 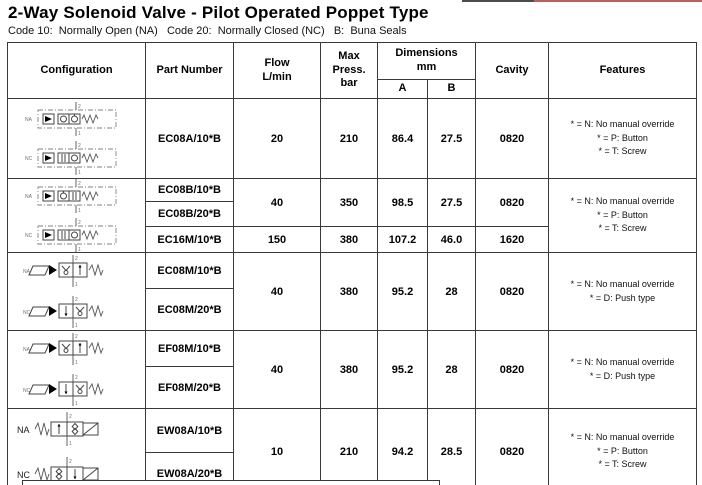 I want to click on col-header-part-number: Part Number, so click(x=189, y=70).